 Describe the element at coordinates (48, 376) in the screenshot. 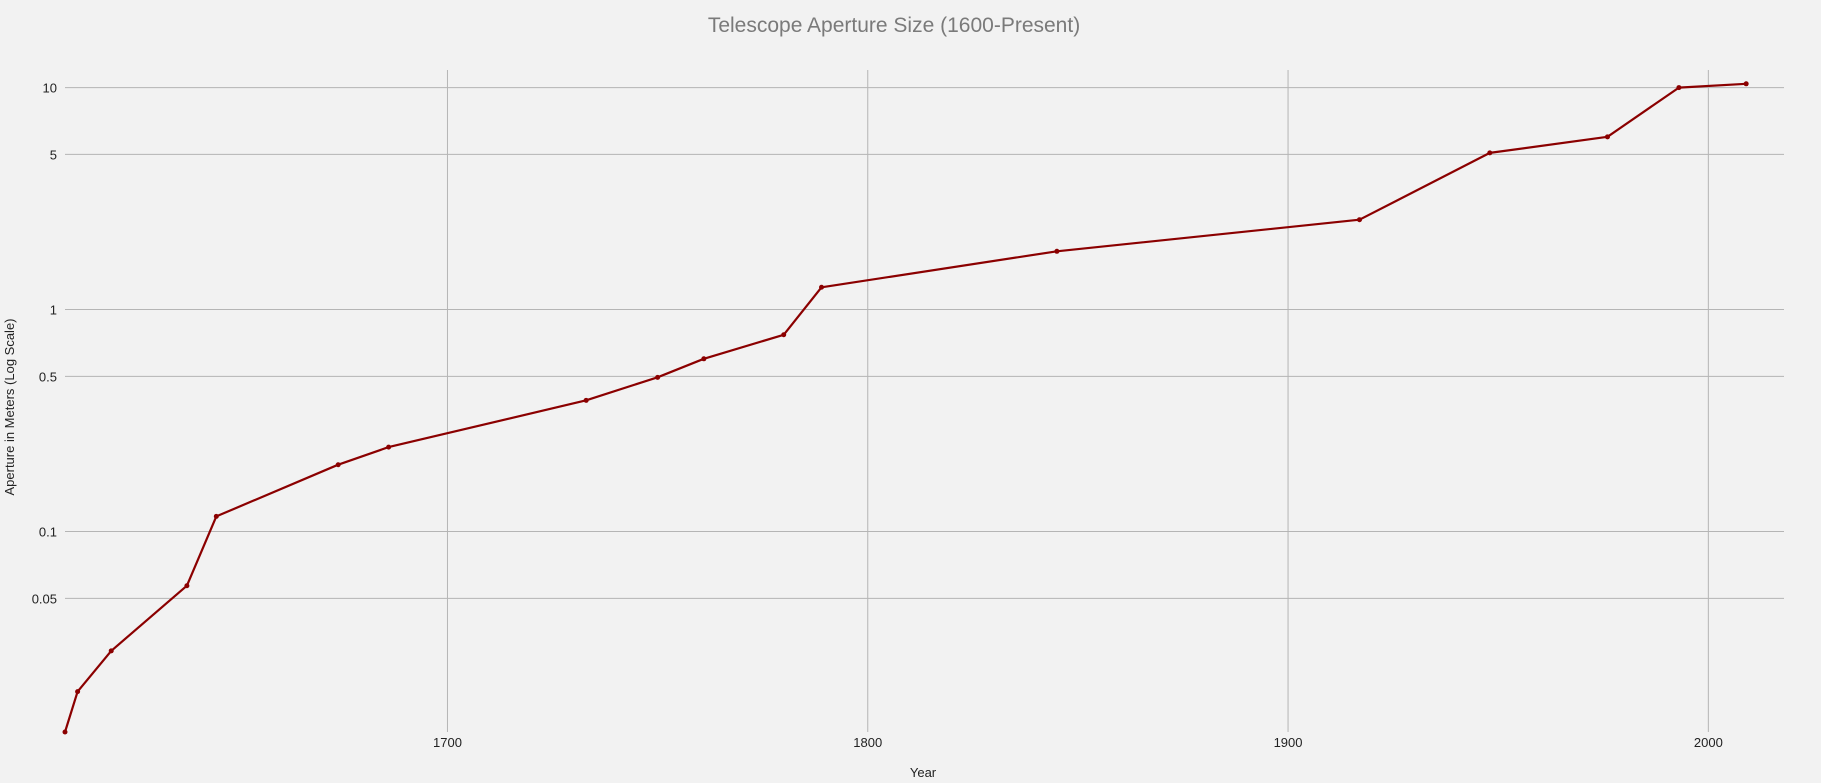

I see `y-tick-label: 0.5` at that location.